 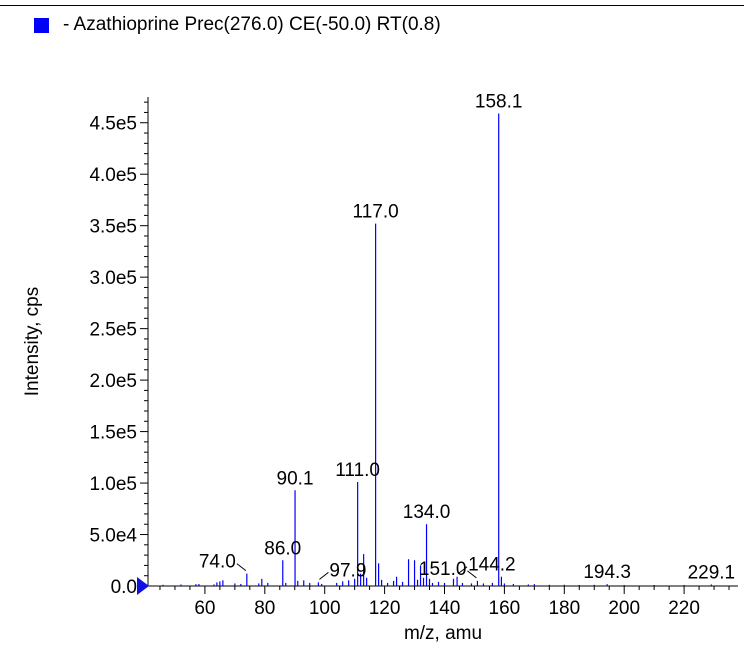 What do you see at coordinates (32, 341) in the screenshot?
I see `y-axis-title: Intensity, cps` at bounding box center [32, 341].